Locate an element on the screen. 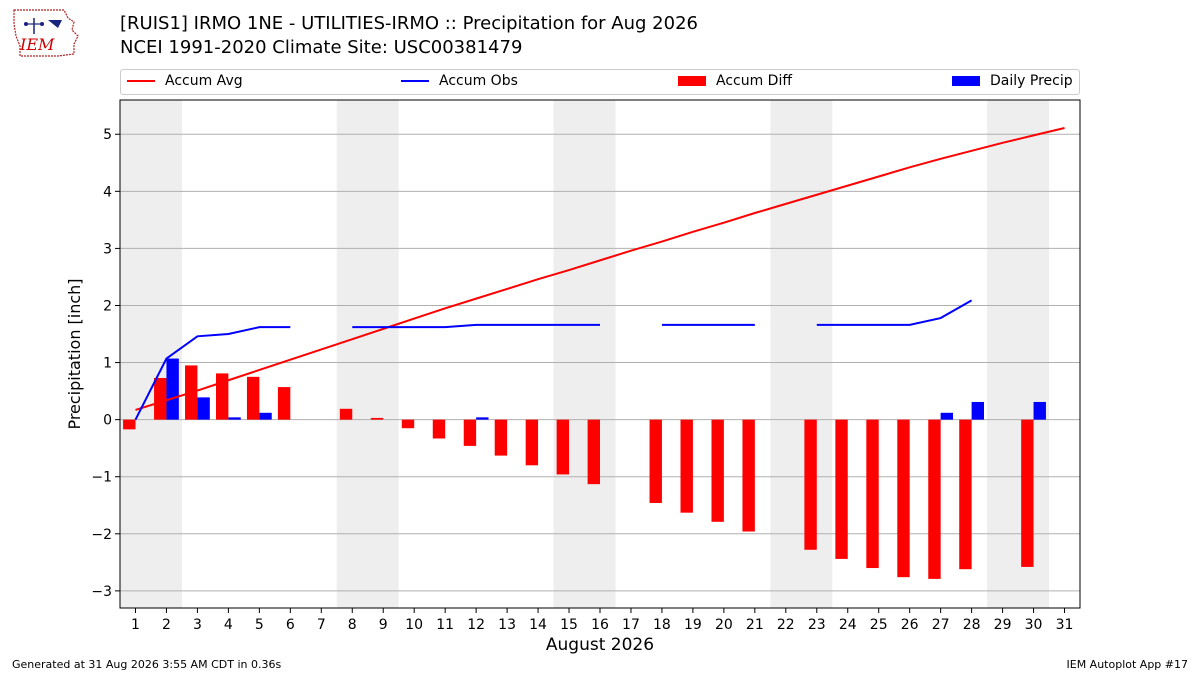  x-tick-label: 31 is located at coordinates (1065, 625).